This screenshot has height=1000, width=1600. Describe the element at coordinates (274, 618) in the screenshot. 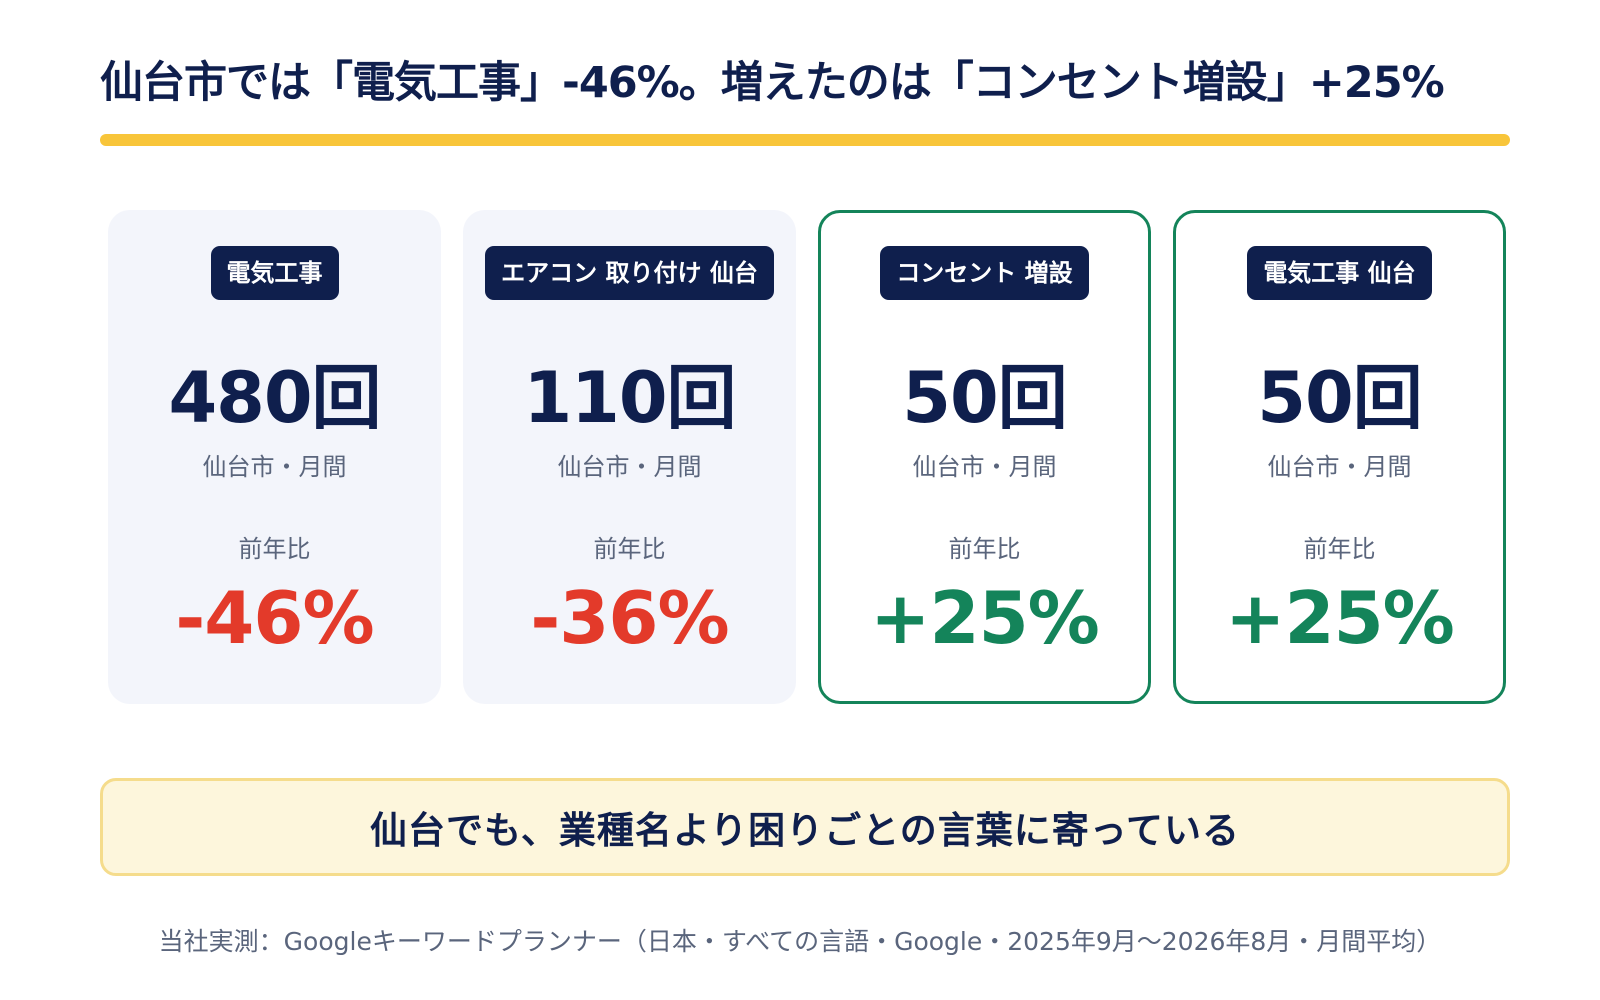

I see `yoy-change: -46%` at that location.